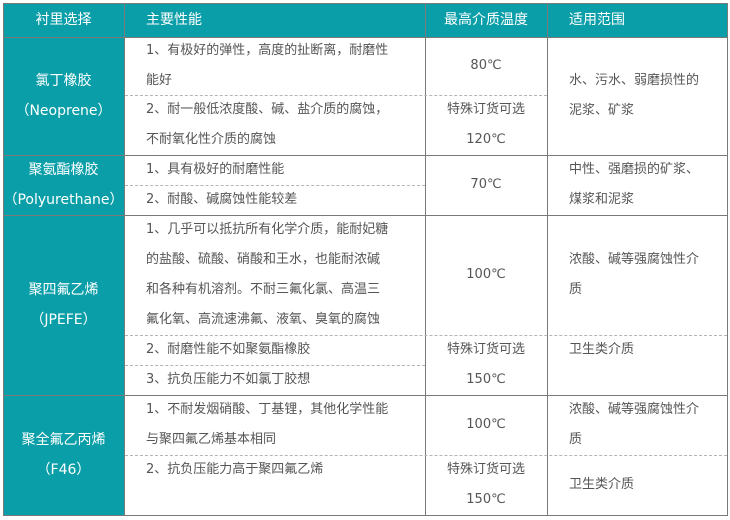  What do you see at coordinates (486, 20) in the screenshot?
I see `header-max-temp: 最高介质温度` at bounding box center [486, 20].